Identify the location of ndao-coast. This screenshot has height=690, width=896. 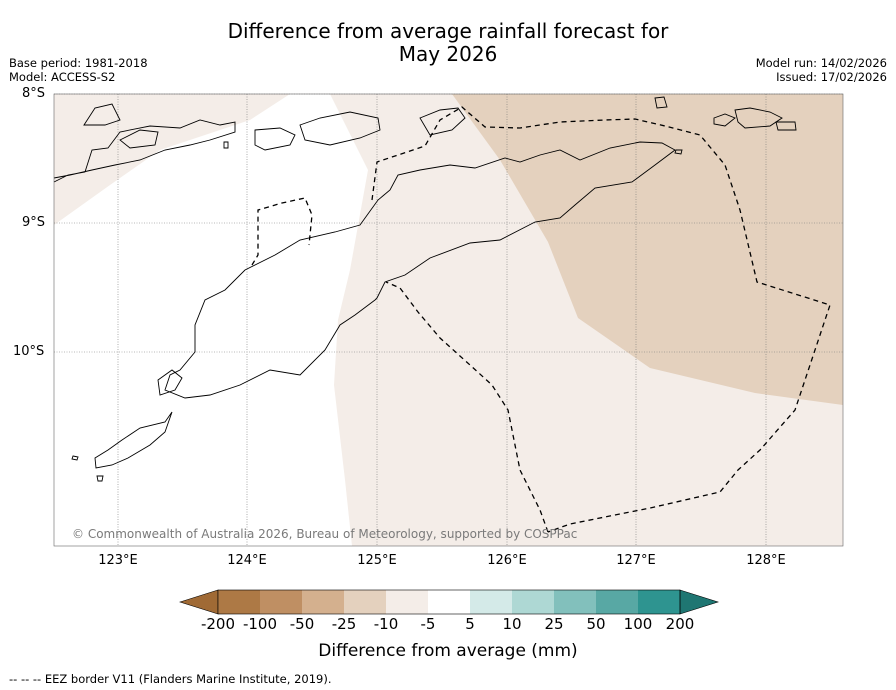
(75, 458).